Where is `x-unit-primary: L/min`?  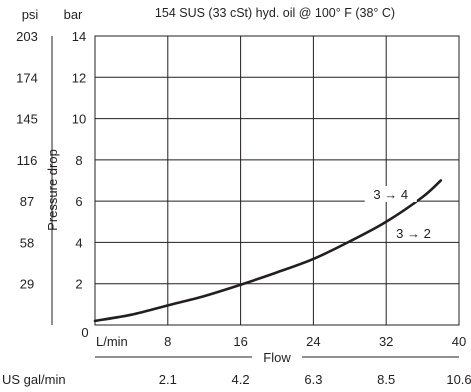
x-unit-primary: L/min is located at coordinates (112, 341).